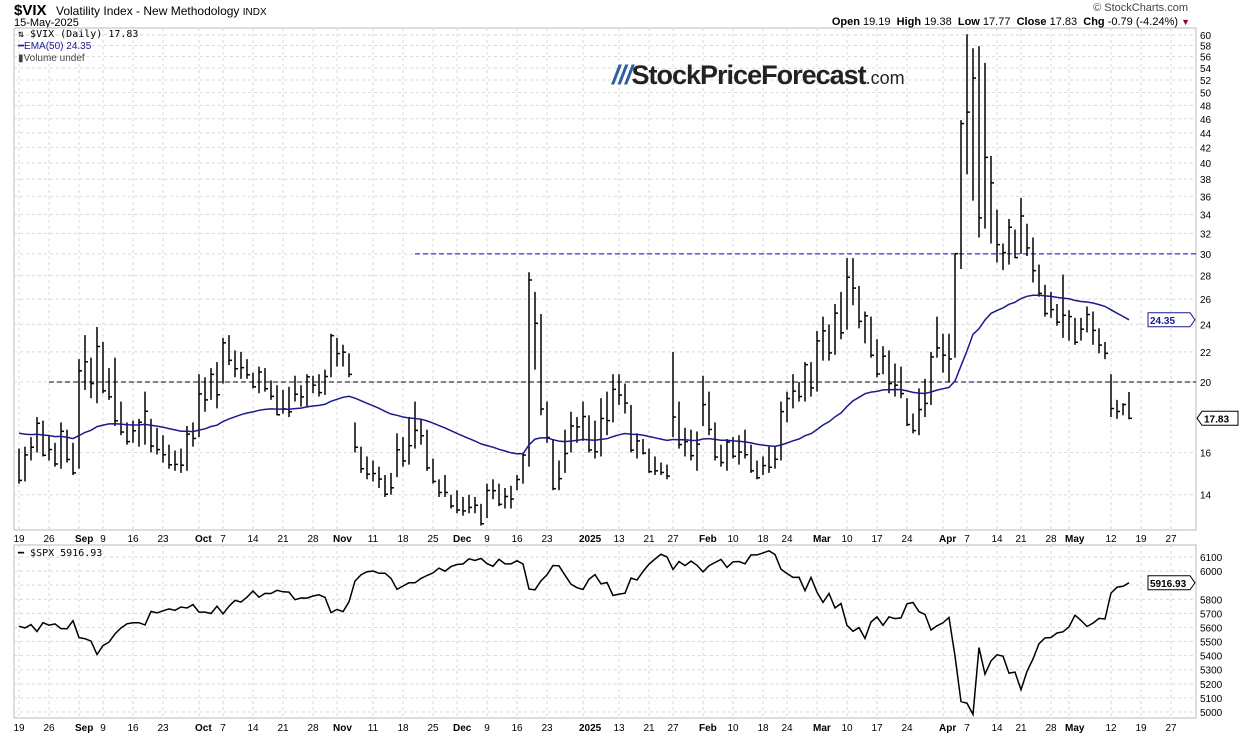 The width and height of the screenshot is (1240, 737). I want to click on open-label: Open, so click(845, 22).